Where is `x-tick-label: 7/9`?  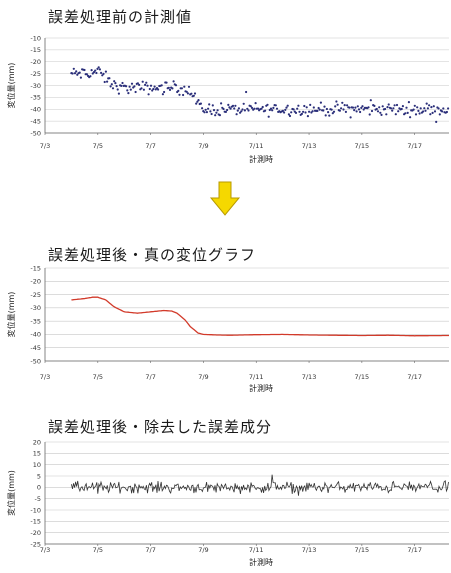 x-tick-label: 7/9 is located at coordinates (203, 550).